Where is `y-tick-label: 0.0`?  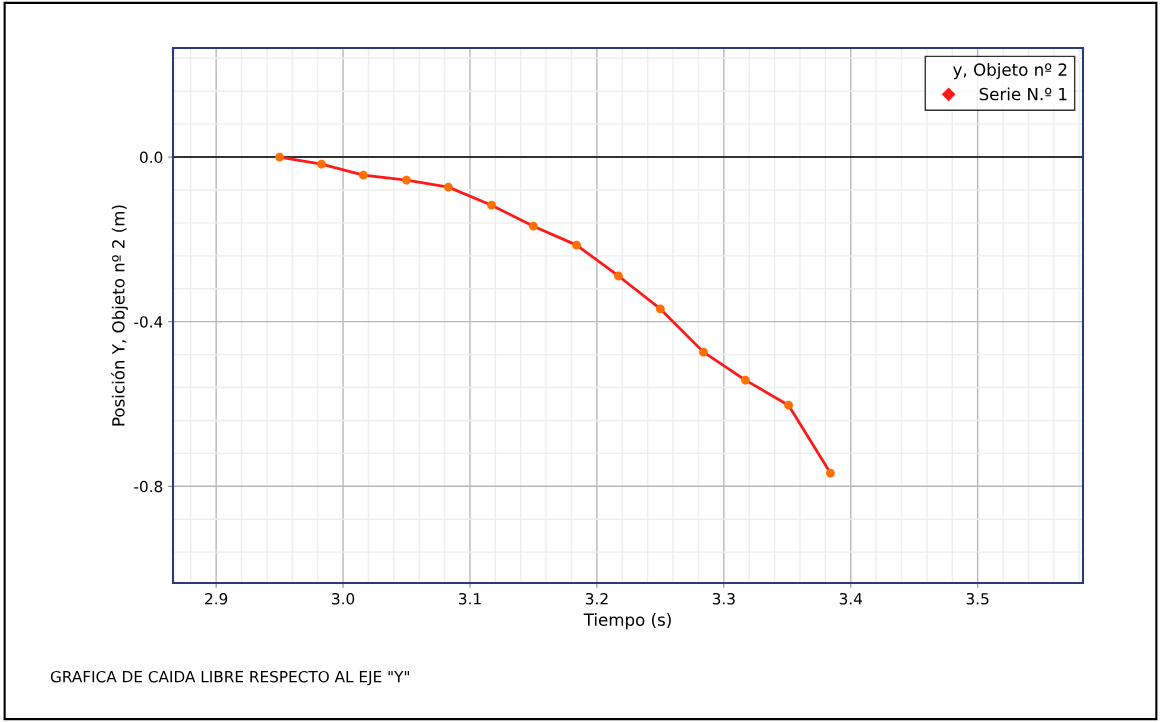 y-tick-label: 0.0 is located at coordinates (151, 157).